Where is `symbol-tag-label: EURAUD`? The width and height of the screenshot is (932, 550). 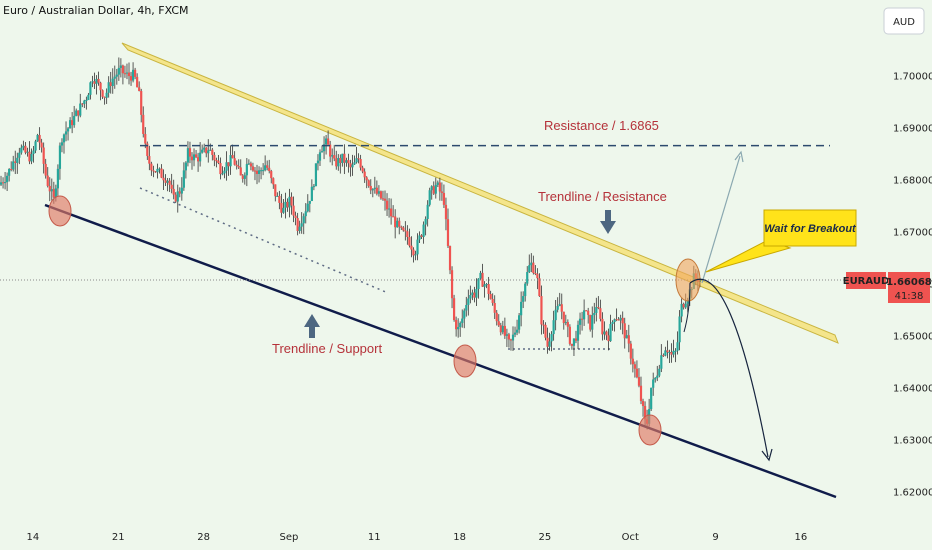
symbol-tag-label: EURAUD is located at coordinates (866, 281).